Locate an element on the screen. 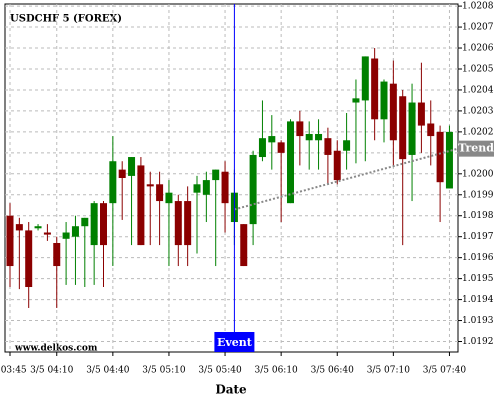 The width and height of the screenshot is (500, 400). chart-title: USDCHF 5 (FOREX) is located at coordinates (66, 19).